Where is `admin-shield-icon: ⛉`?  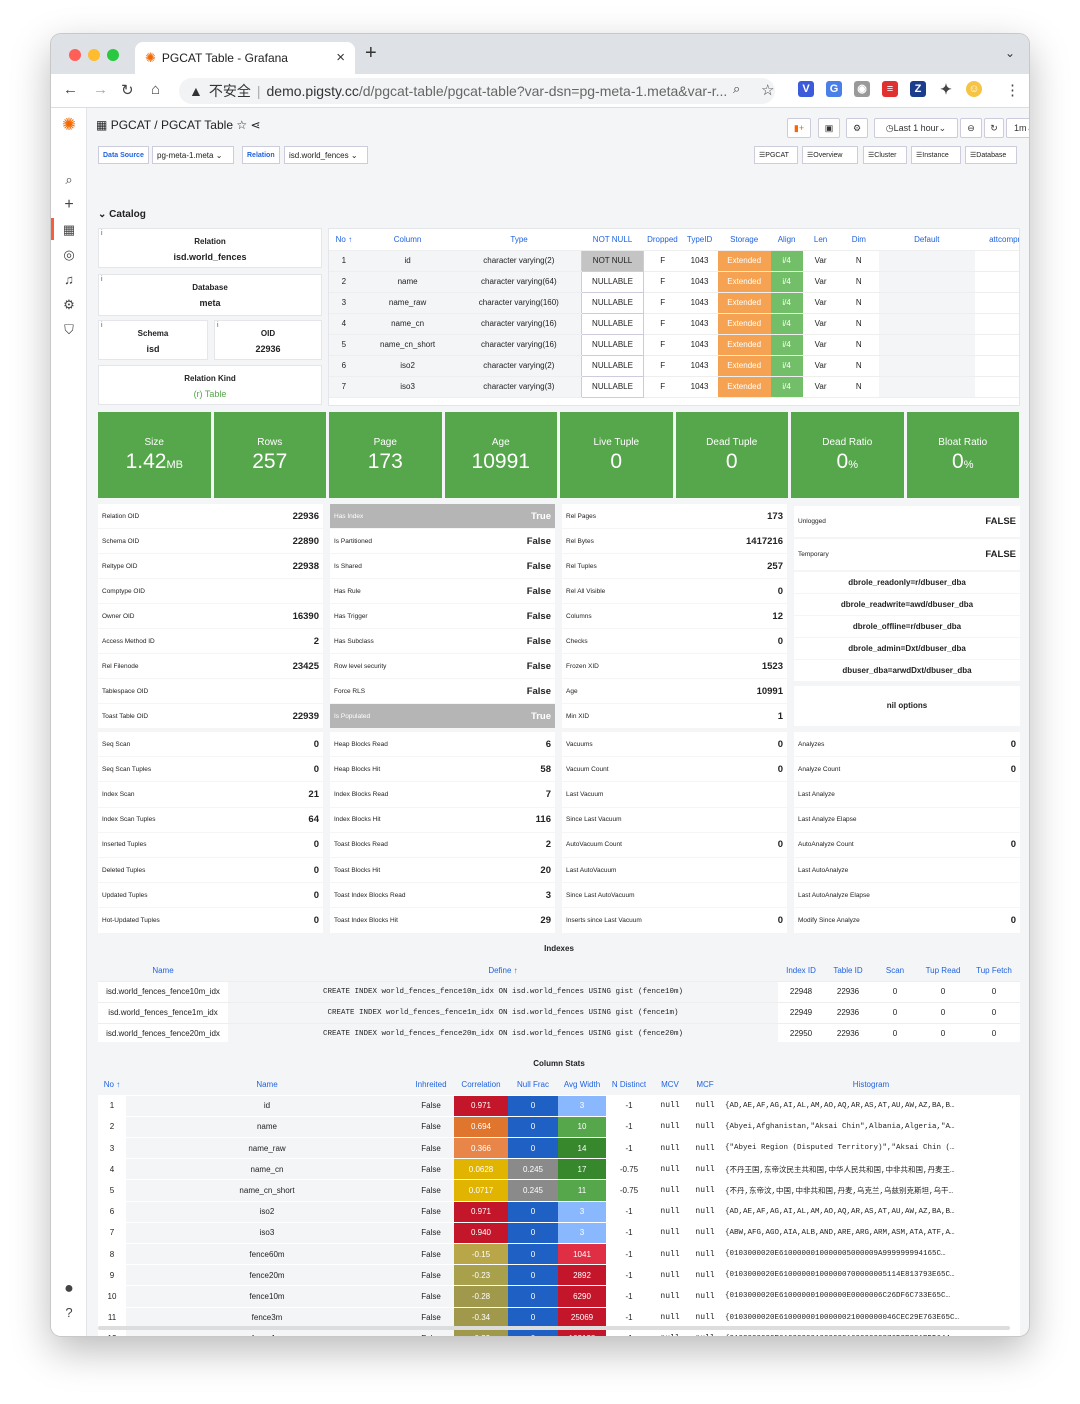 admin-shield-icon: ⛉ is located at coordinates (69, 329).